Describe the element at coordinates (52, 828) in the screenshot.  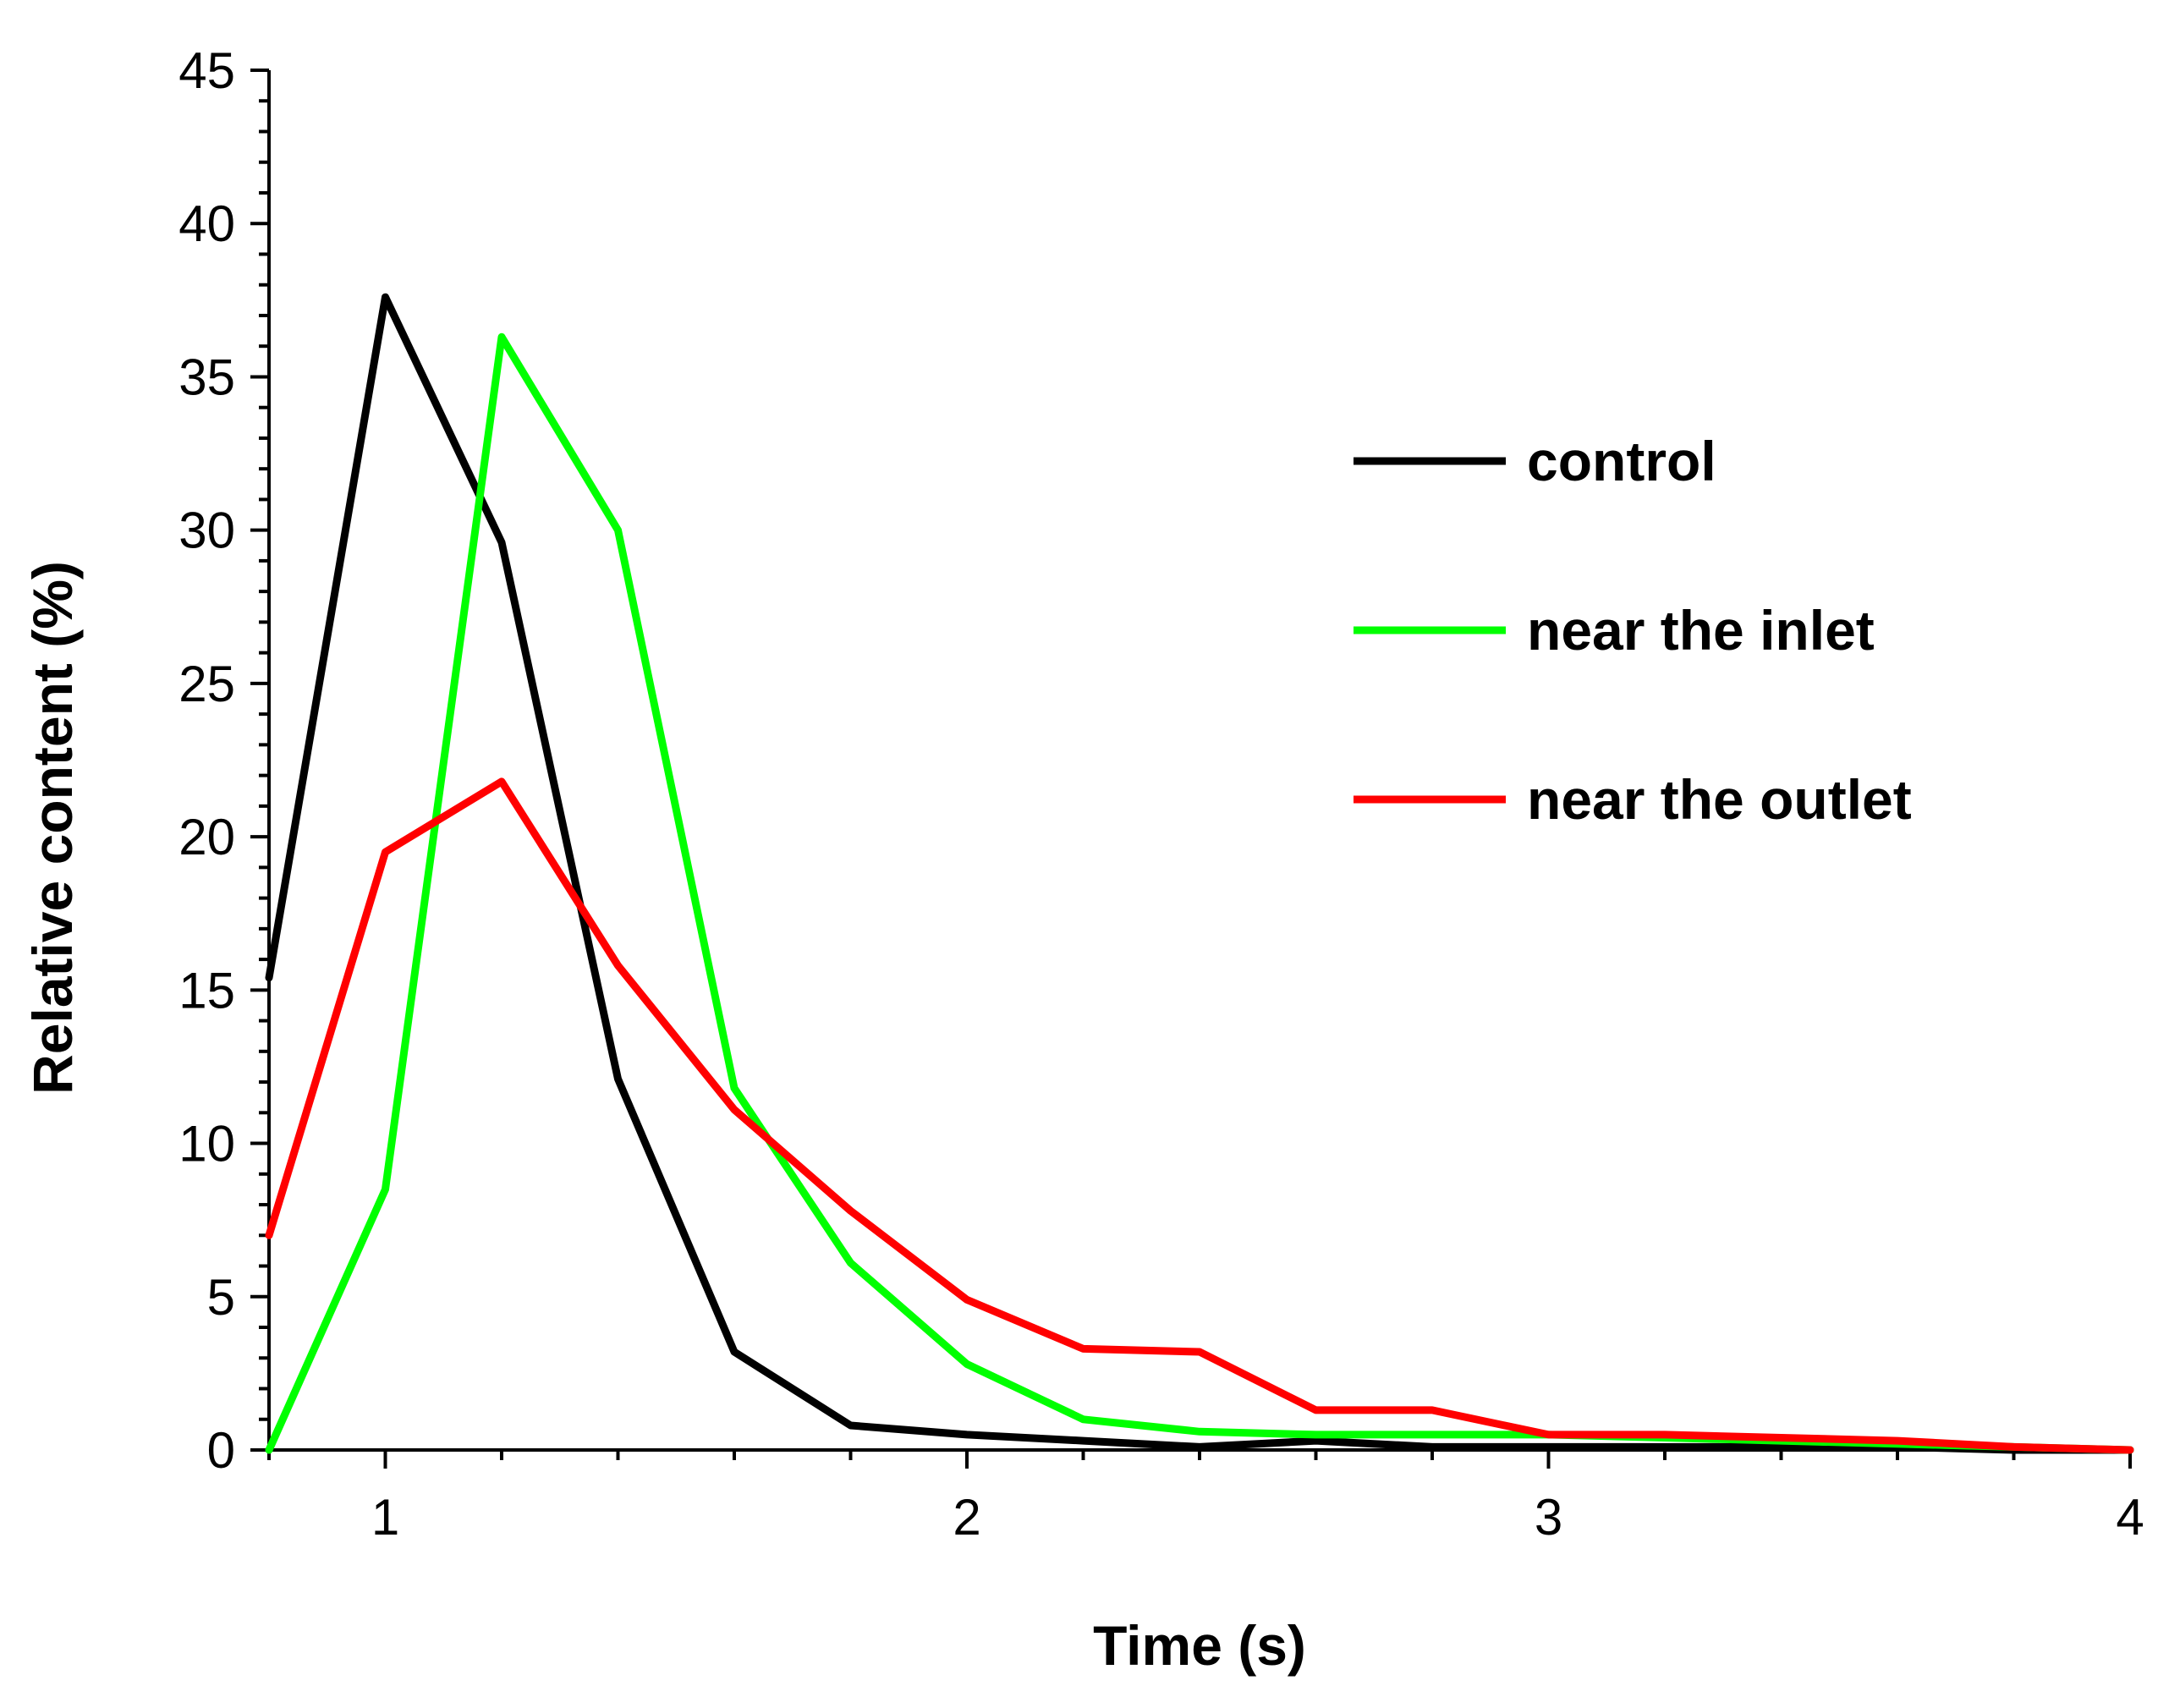
I see `y-axis-title: Relative content (%)` at that location.